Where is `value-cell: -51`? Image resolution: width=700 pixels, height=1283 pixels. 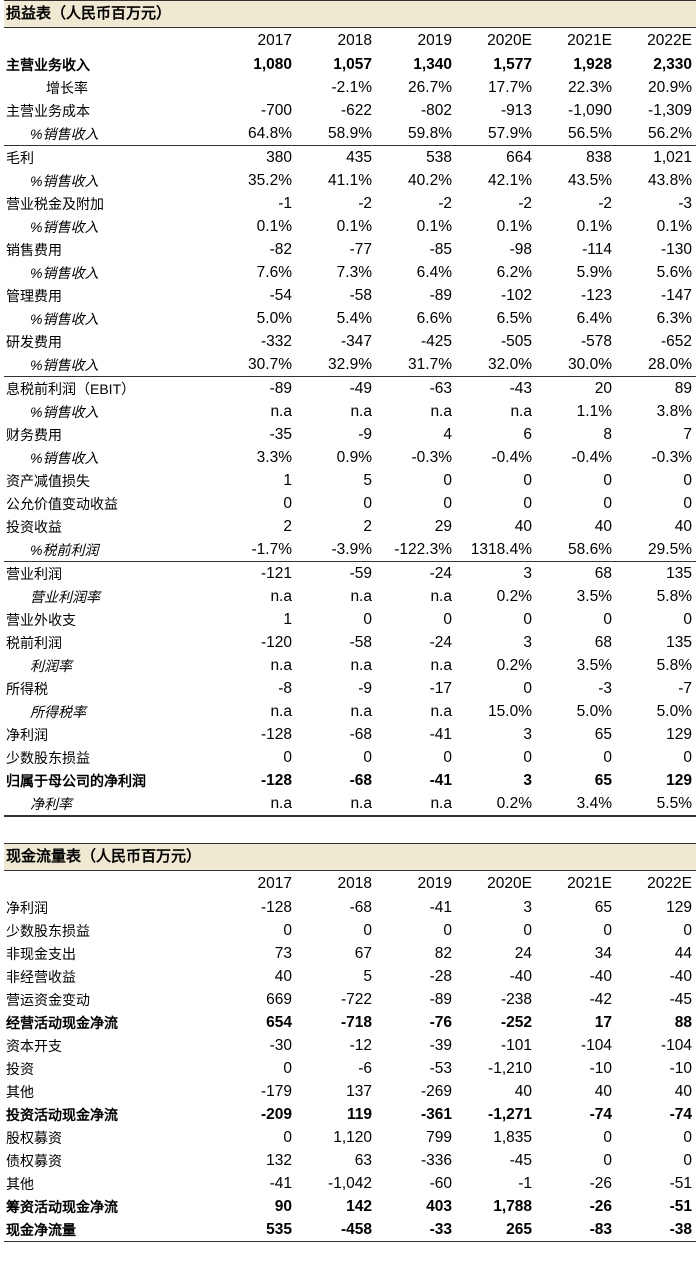
value-cell: -51 is located at coordinates (680, 1183).